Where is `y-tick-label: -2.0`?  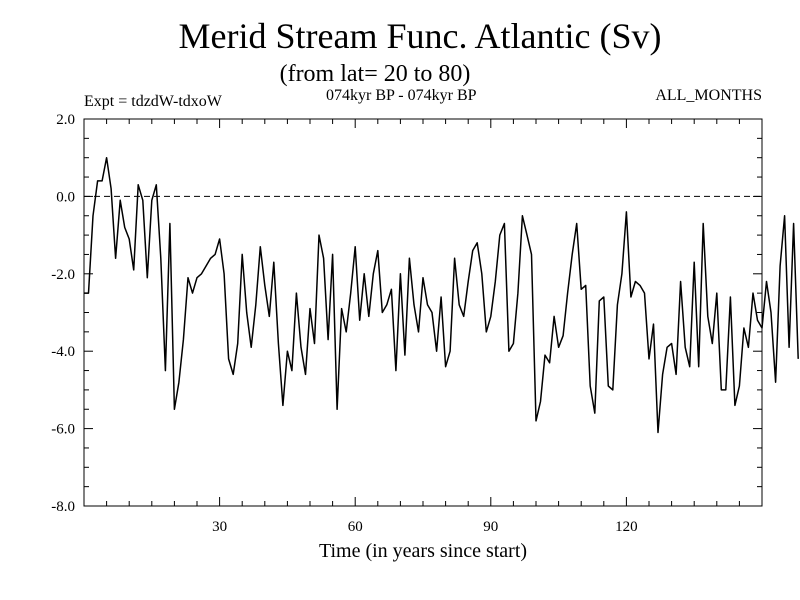
y-tick-label: -2.0 is located at coordinates (63, 275).